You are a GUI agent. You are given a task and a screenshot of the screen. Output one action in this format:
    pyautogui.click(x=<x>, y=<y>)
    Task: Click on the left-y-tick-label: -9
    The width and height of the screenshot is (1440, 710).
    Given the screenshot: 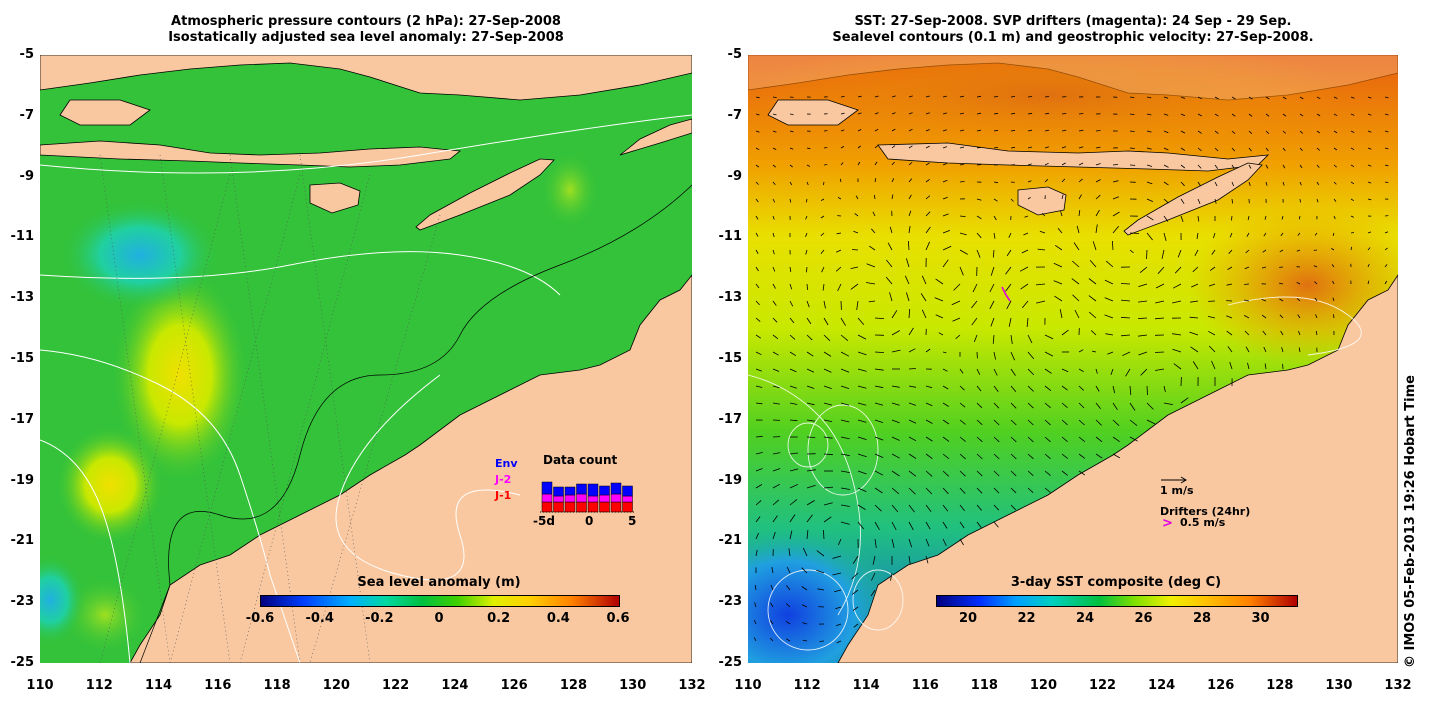 What is the action you would take?
    pyautogui.click(x=26, y=176)
    